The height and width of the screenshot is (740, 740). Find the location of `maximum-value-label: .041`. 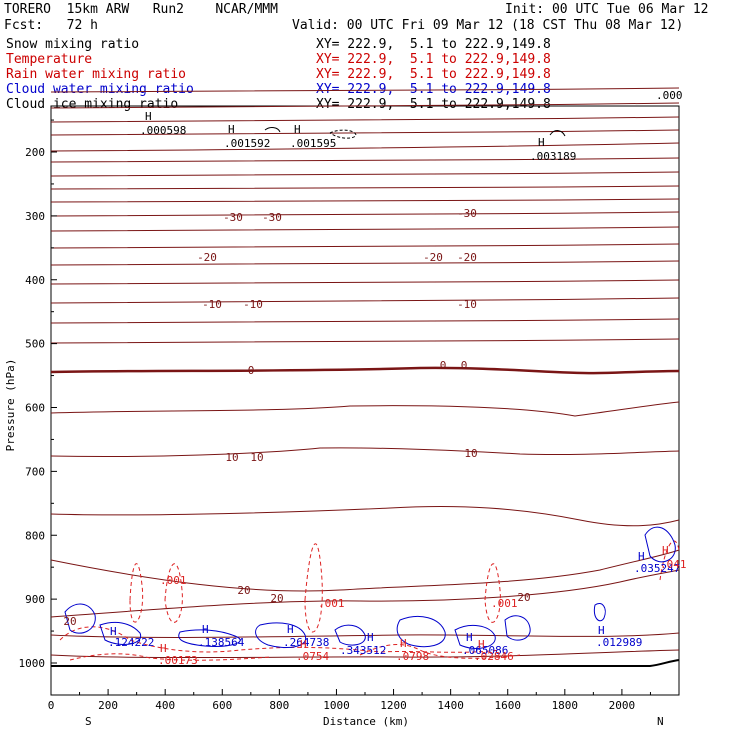

maximum-value-label: .041 is located at coordinates (673, 564).